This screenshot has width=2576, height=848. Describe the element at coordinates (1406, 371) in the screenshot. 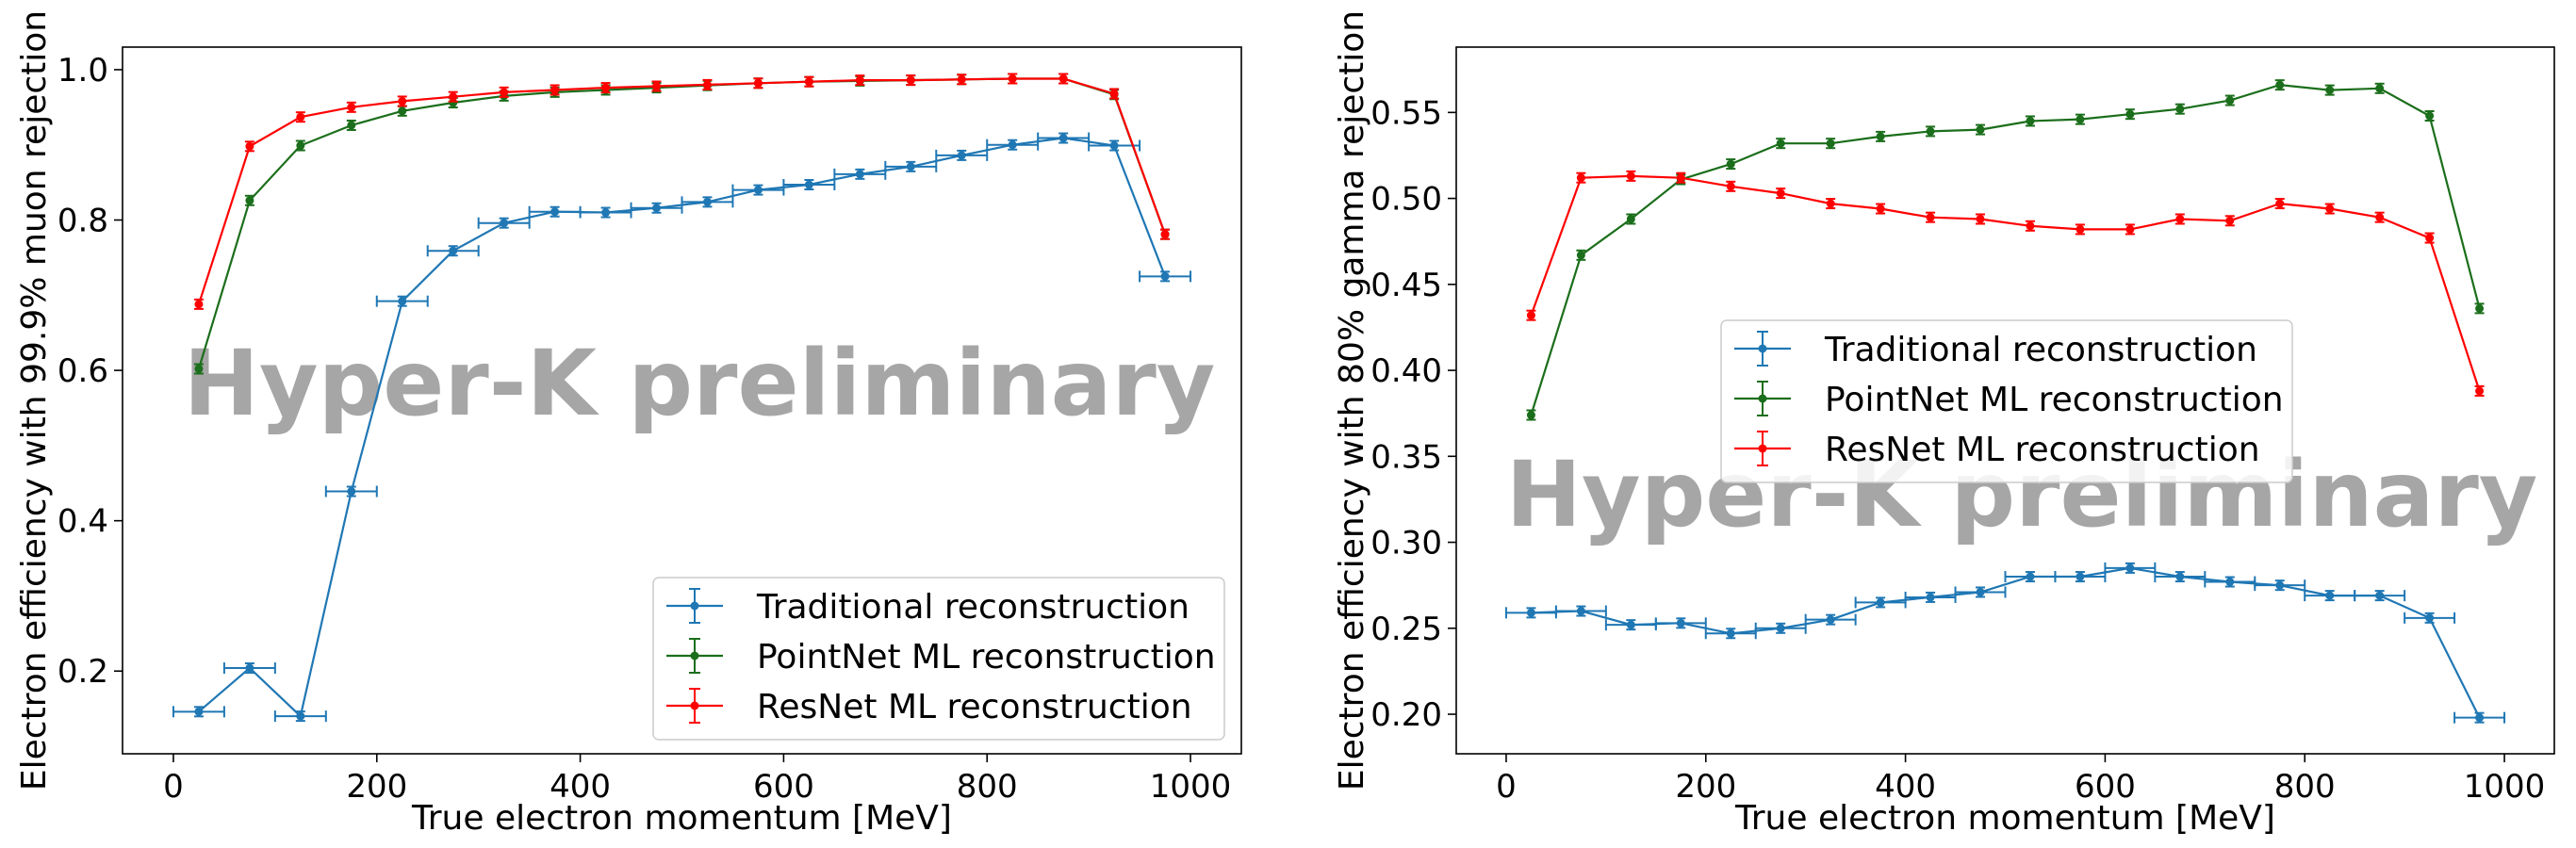

I see `y-tick-label: 0.40` at that location.